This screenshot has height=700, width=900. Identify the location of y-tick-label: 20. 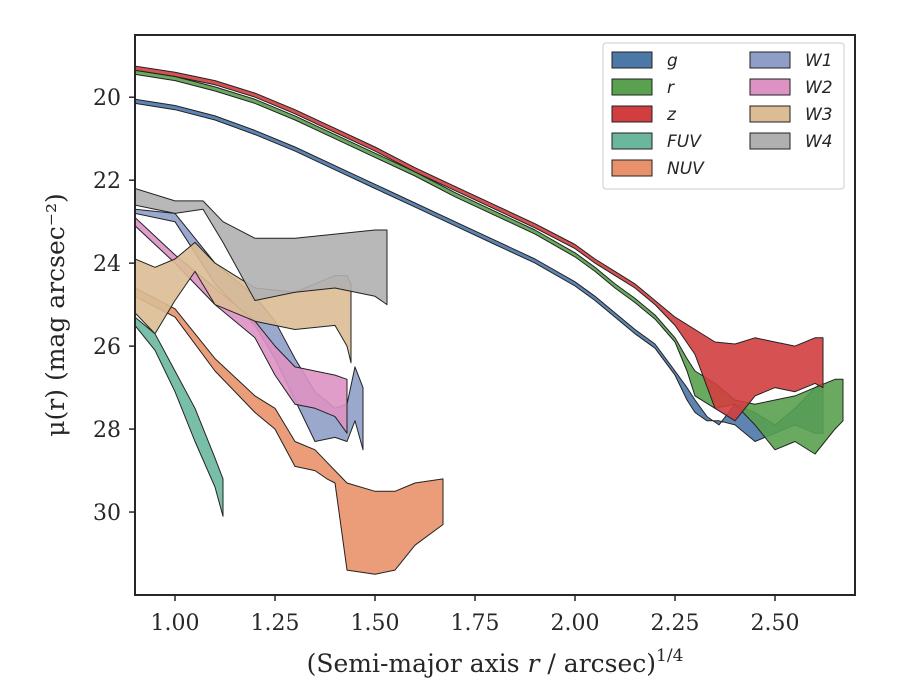
(107, 98).